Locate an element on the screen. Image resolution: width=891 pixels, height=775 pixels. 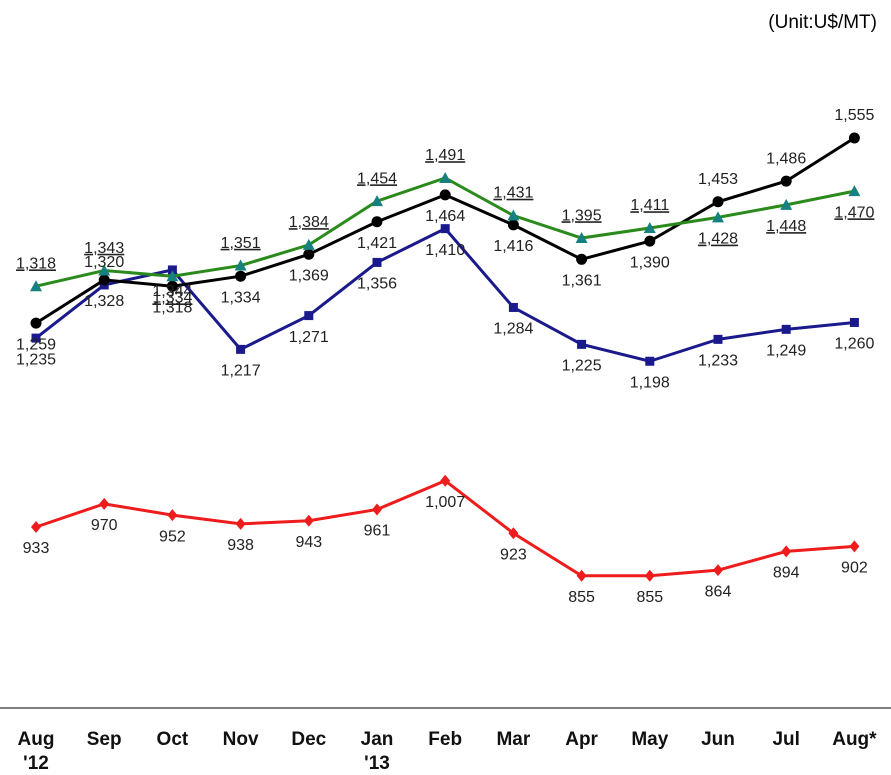
data-label: 1,470 is located at coordinates (854, 212).